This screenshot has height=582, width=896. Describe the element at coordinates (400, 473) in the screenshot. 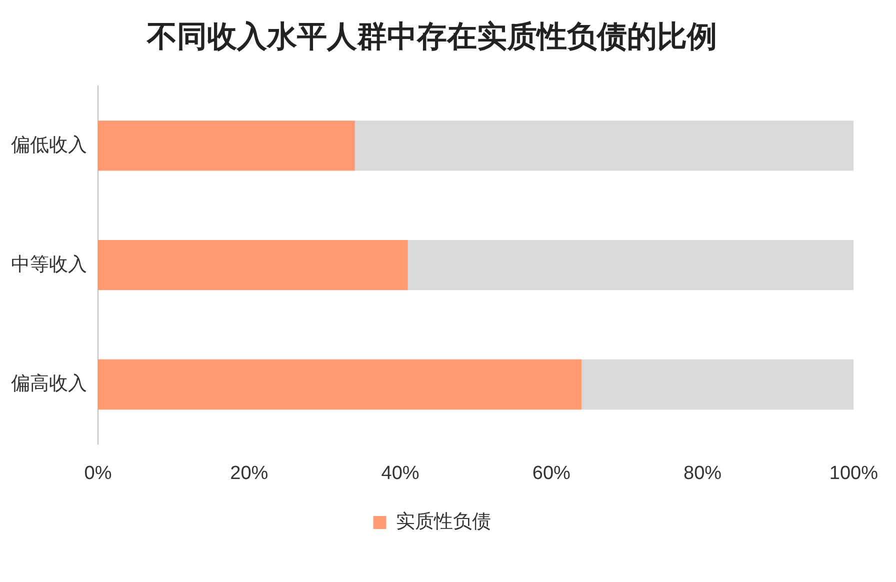

I see `x-tick-label: 40%` at that location.